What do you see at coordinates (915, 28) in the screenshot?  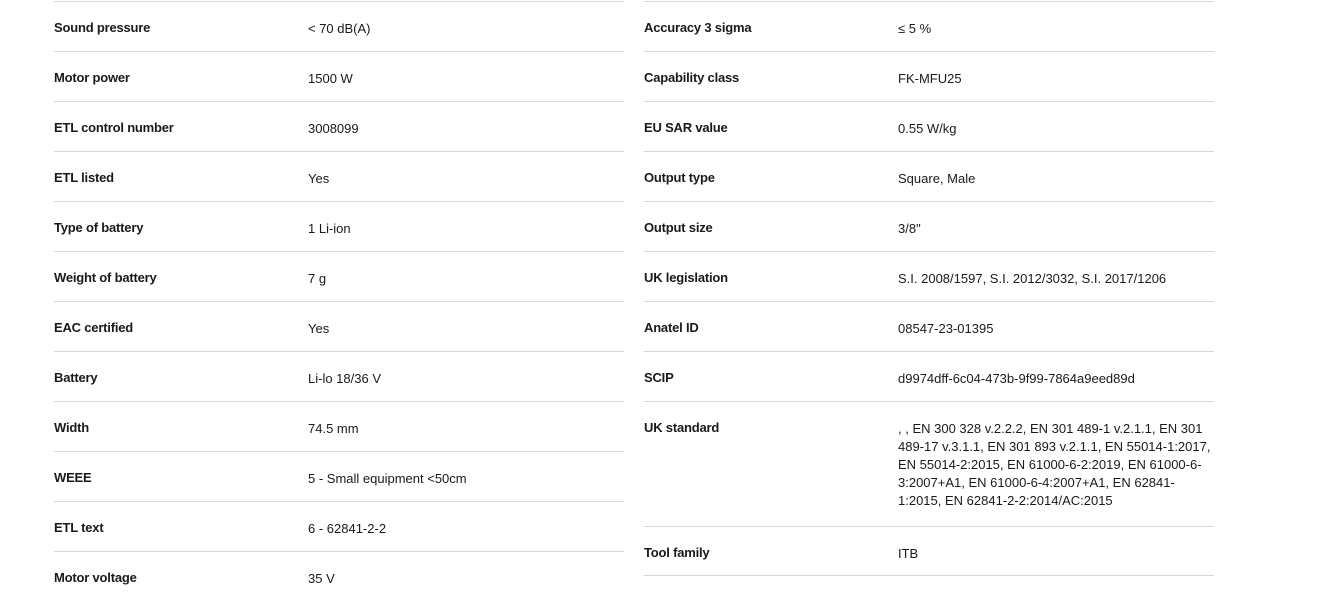 I see `spec-value: ≤ 5 %` at bounding box center [915, 28].